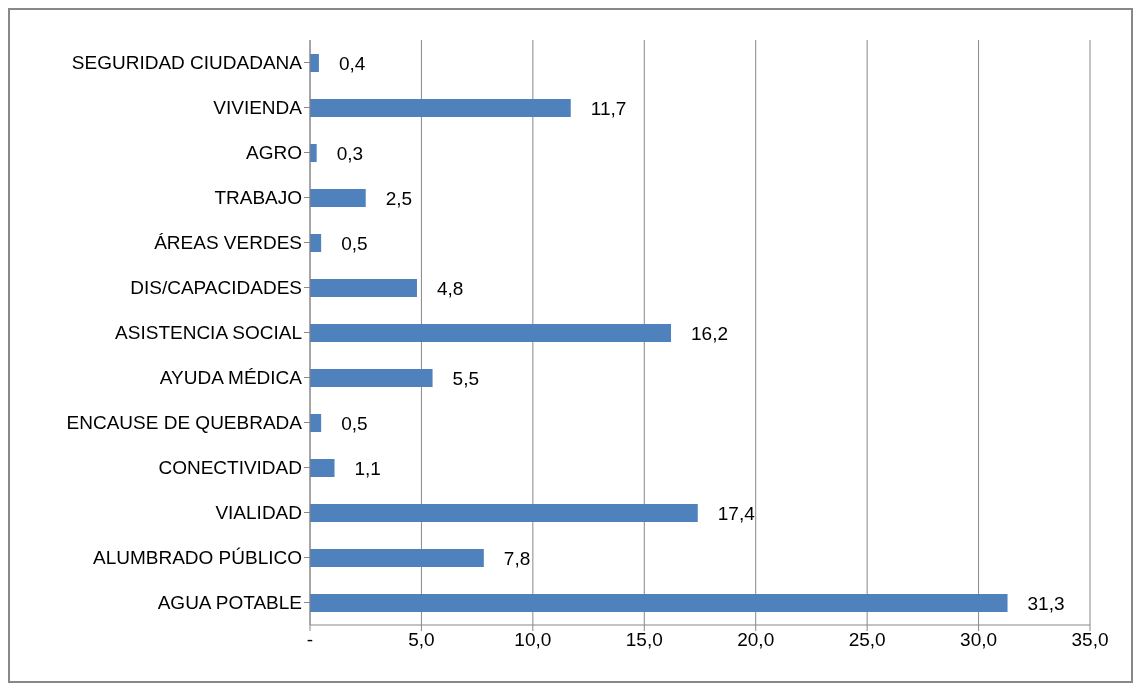 This screenshot has height=691, width=1141. I want to click on data-label: 7,8, so click(517, 558).